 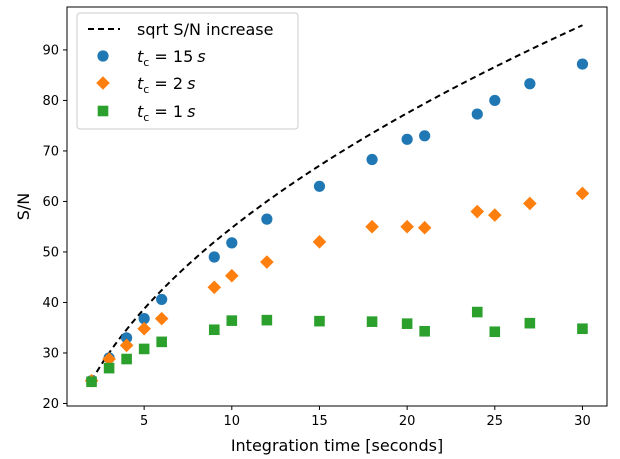 What do you see at coordinates (171, 58) in the screenshot?
I see `legend-label: tc = 15 s` at bounding box center [171, 58].